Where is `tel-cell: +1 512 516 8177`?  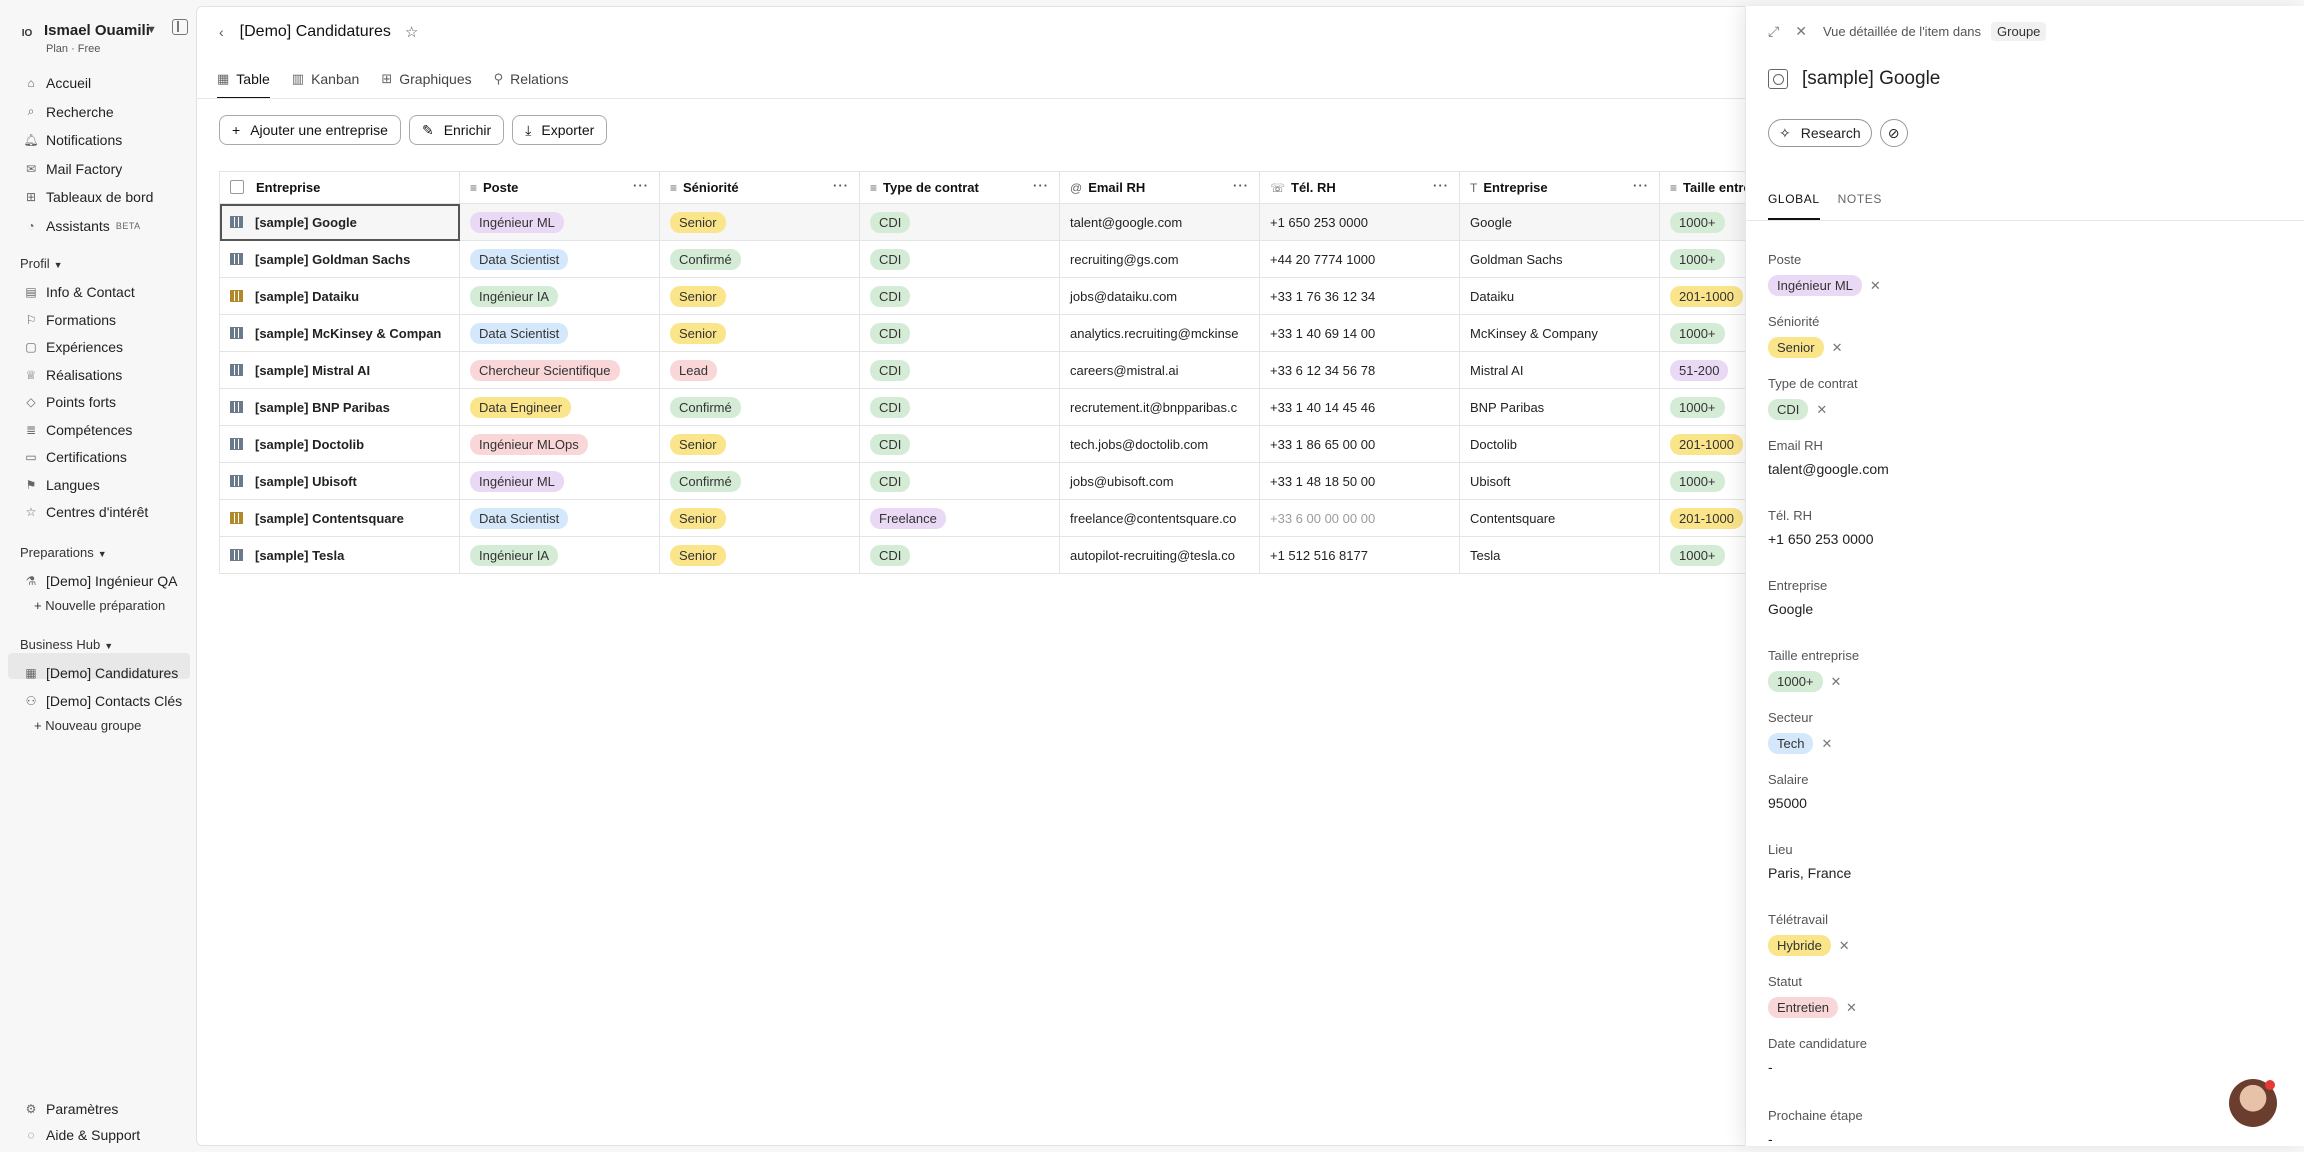
tel-cell: +1 512 516 8177 is located at coordinates (1359, 555).